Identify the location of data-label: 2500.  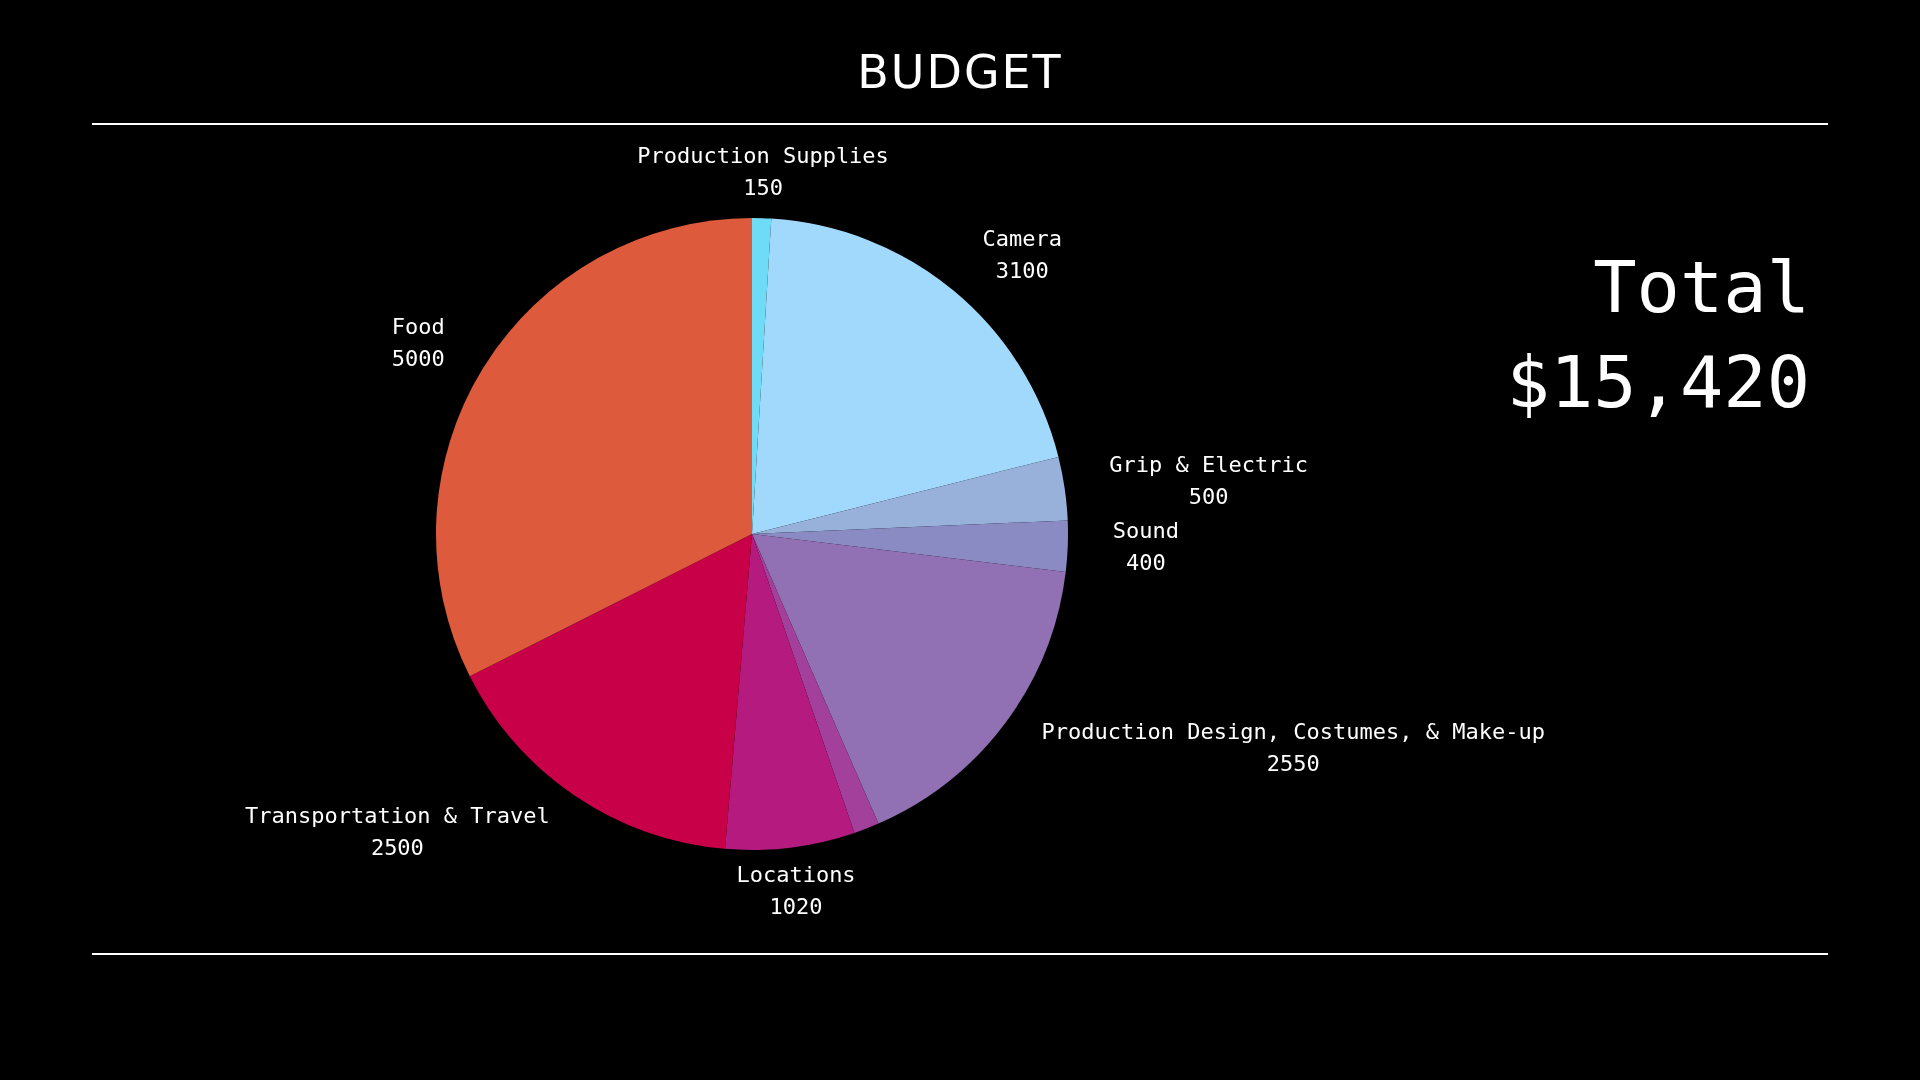
(397, 847).